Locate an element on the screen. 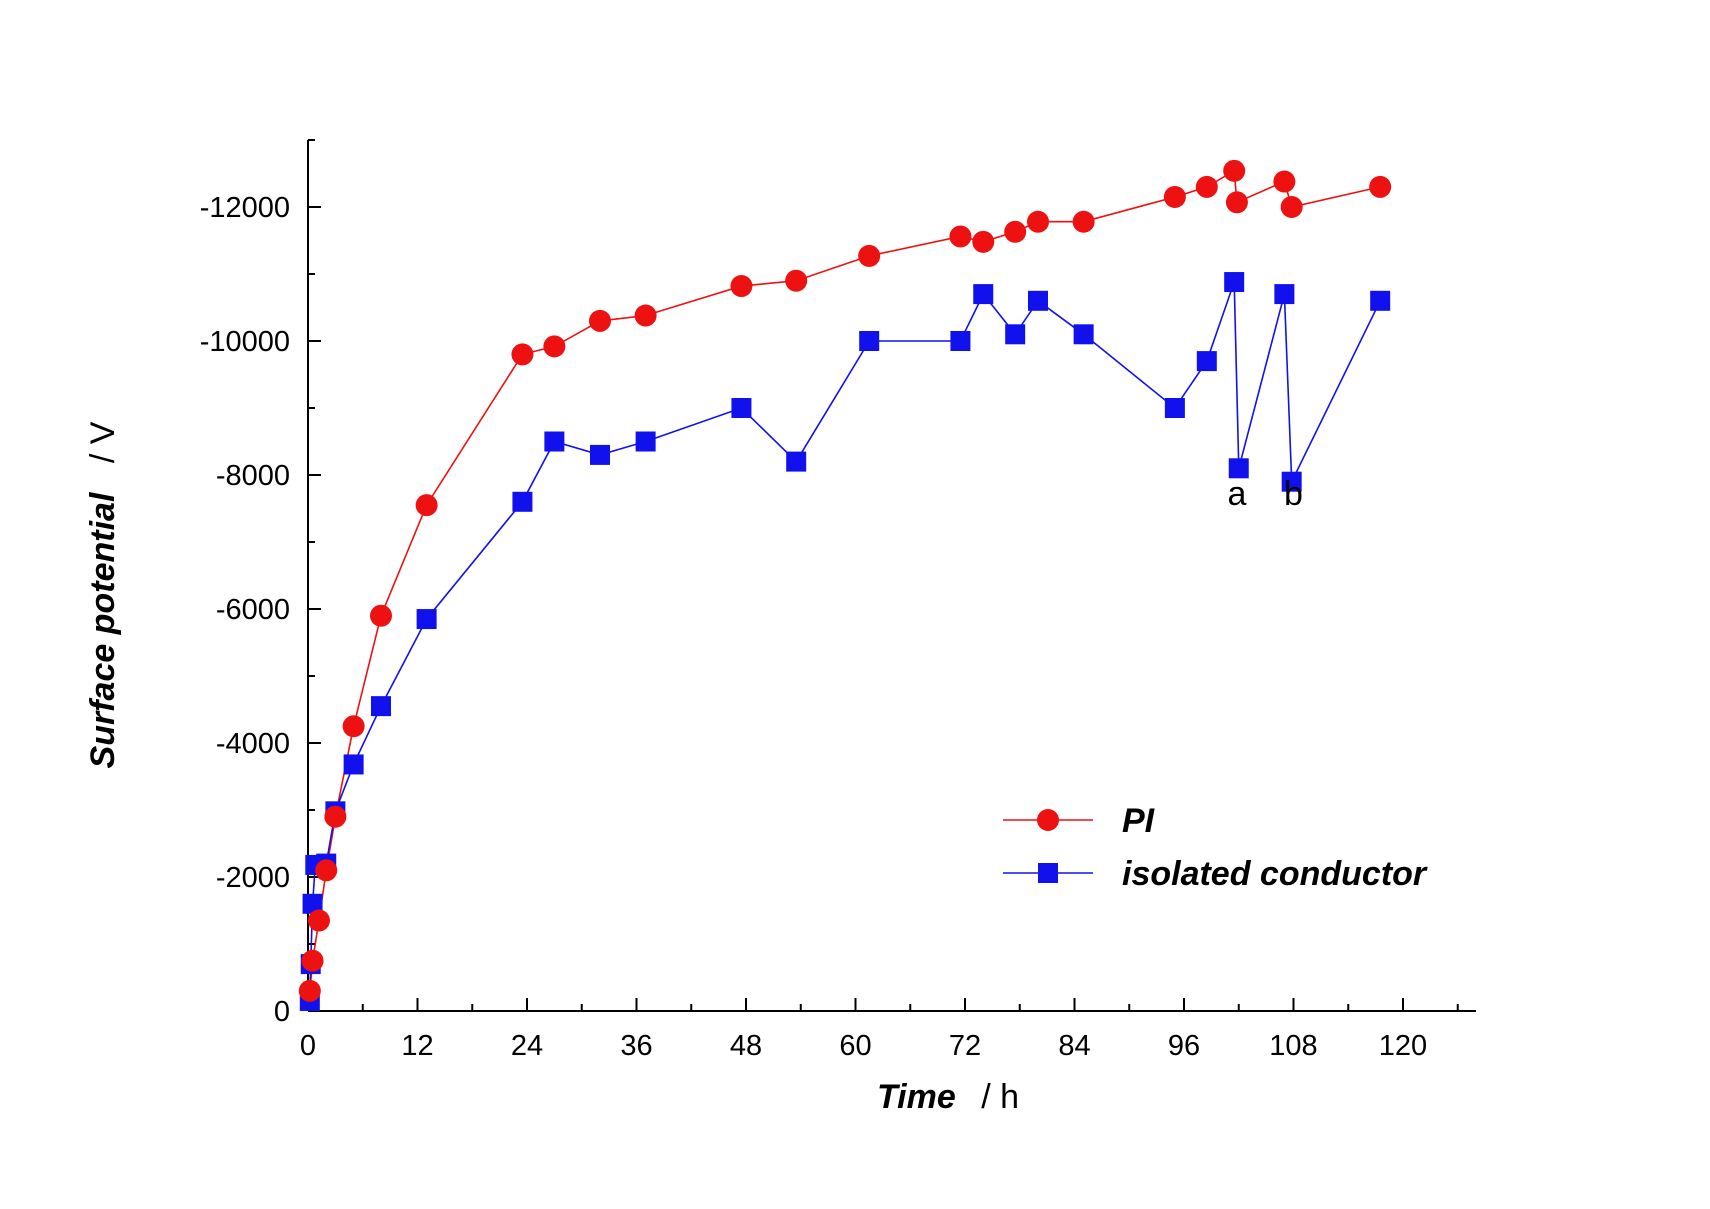 Image resolution: width=1710 pixels, height=1209 pixels. y-tick-label: -8000 is located at coordinates (253, 476).